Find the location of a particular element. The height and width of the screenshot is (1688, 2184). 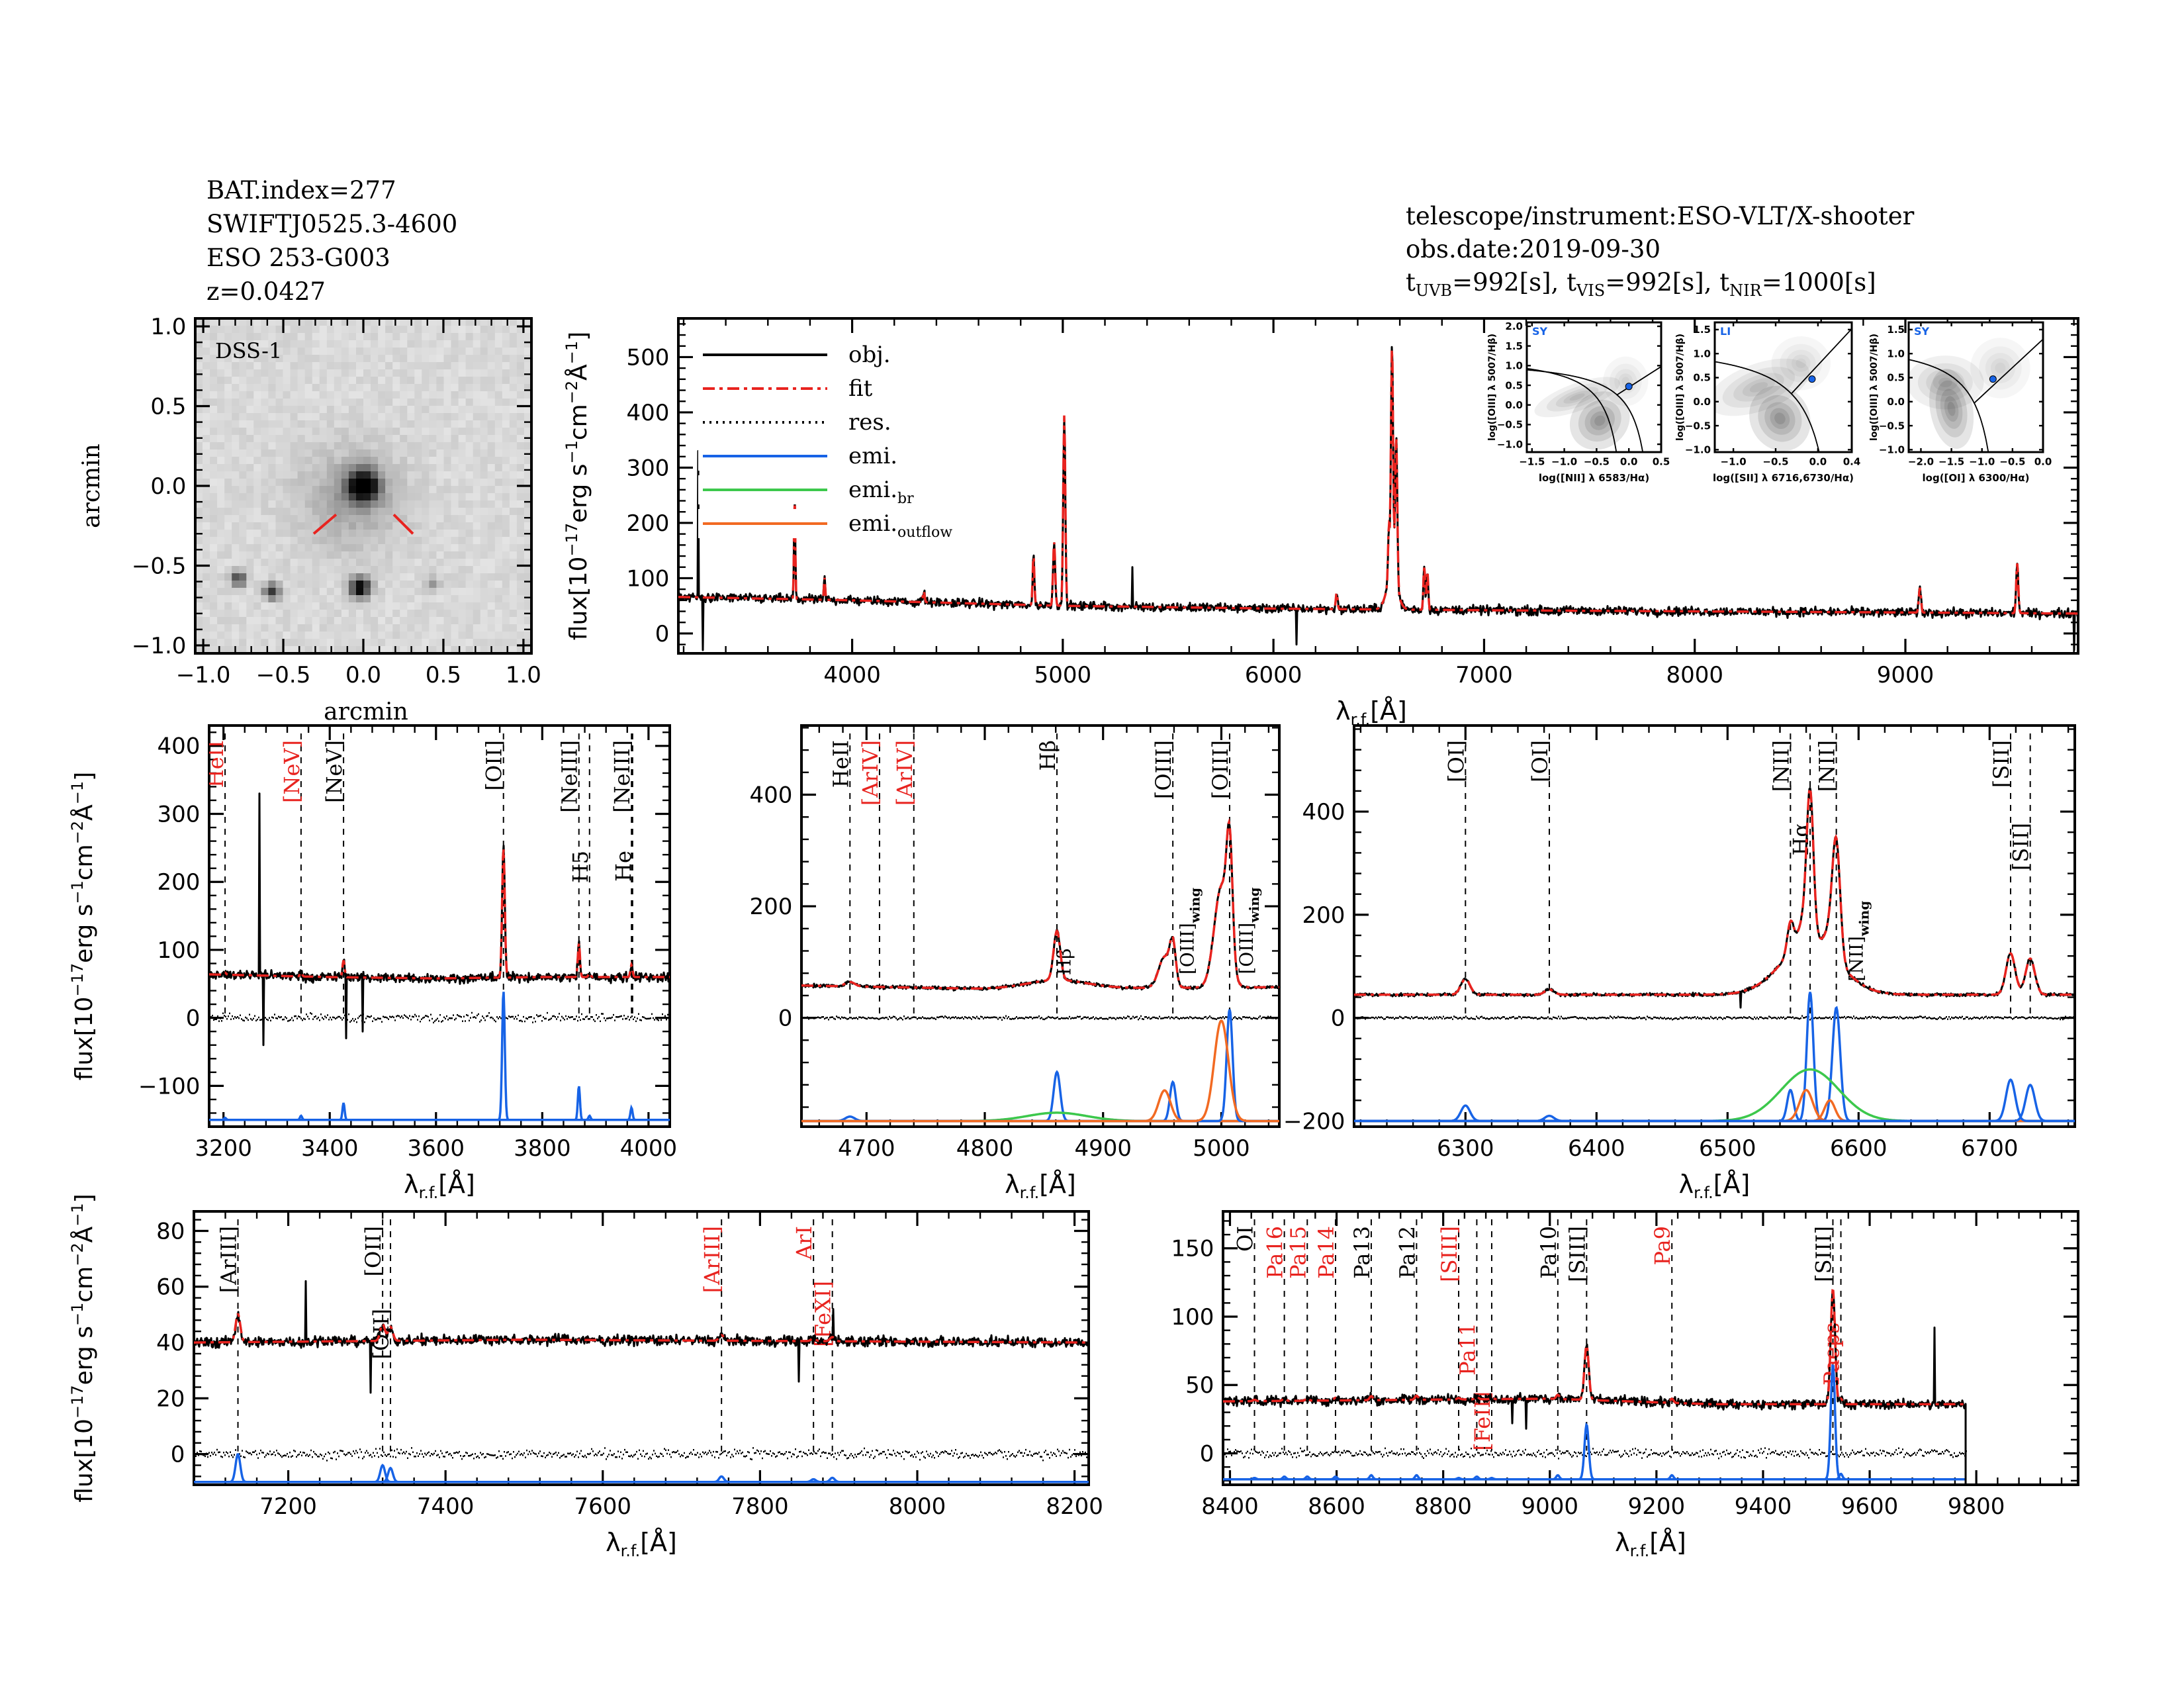

line-label: HeII is located at coordinates (840, 764).